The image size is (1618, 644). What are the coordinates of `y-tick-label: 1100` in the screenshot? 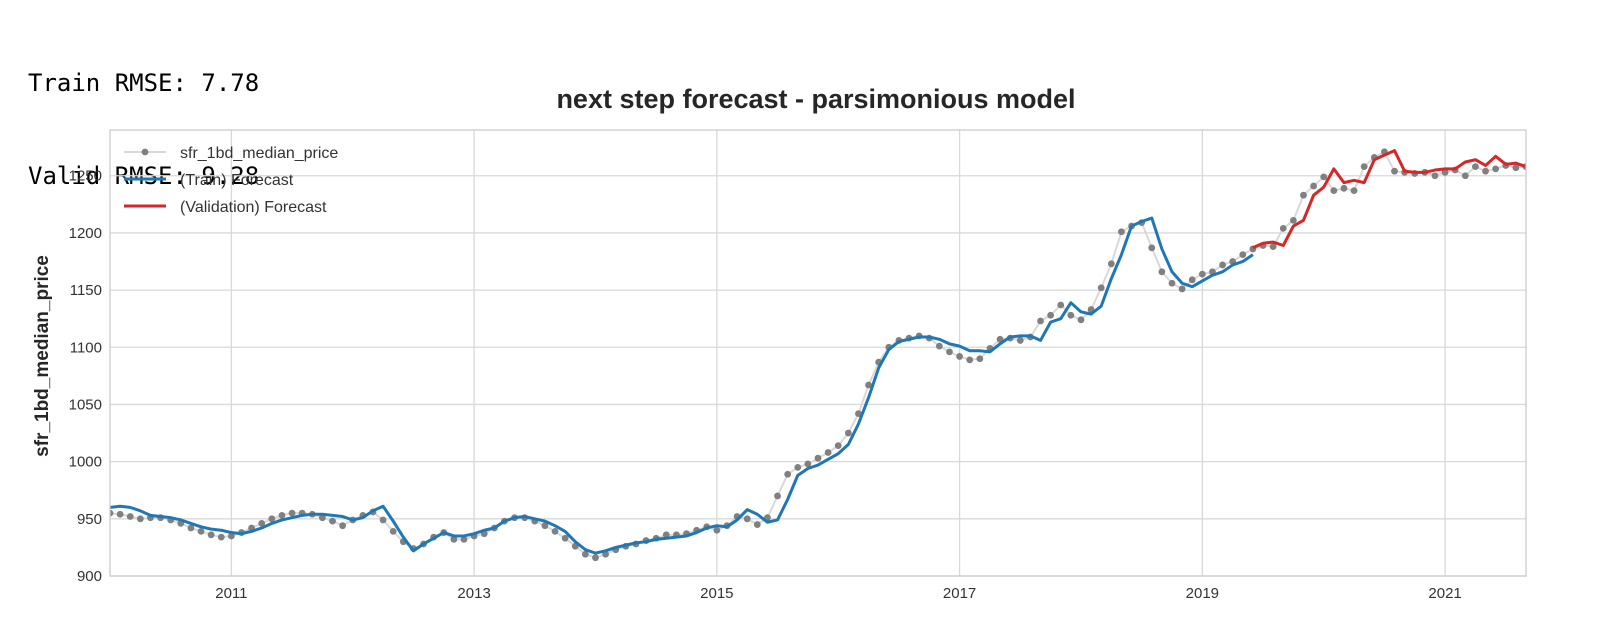 It's located at (86, 347).